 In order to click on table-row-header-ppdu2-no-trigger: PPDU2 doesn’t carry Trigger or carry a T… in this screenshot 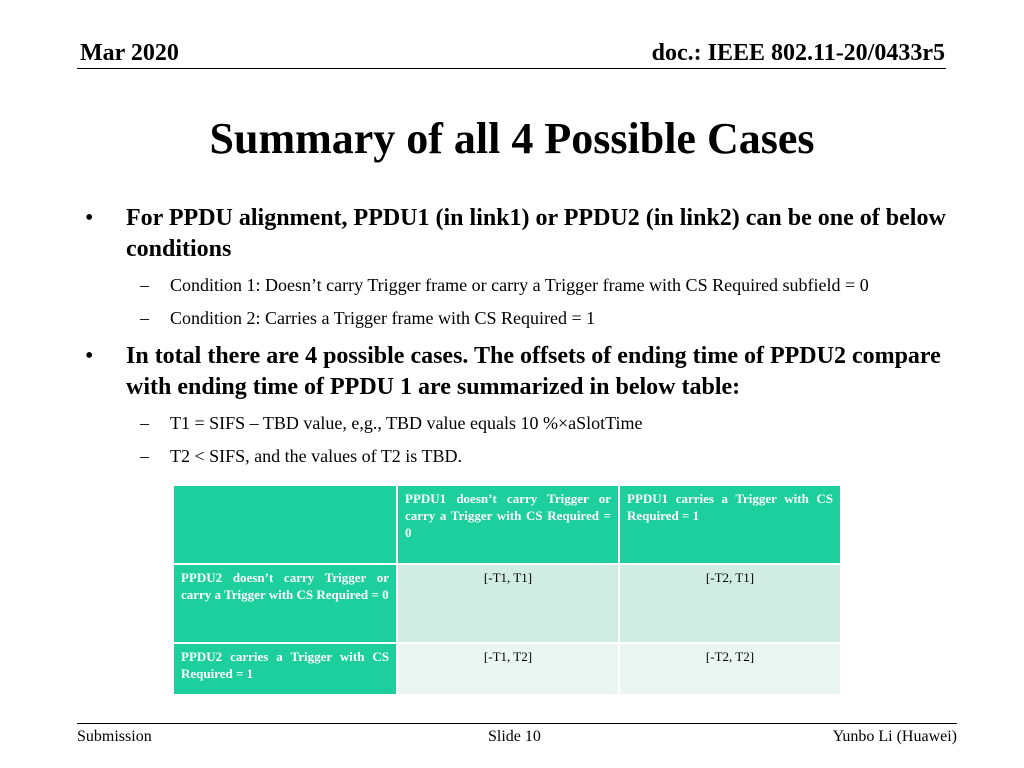, I will do `click(285, 603)`.